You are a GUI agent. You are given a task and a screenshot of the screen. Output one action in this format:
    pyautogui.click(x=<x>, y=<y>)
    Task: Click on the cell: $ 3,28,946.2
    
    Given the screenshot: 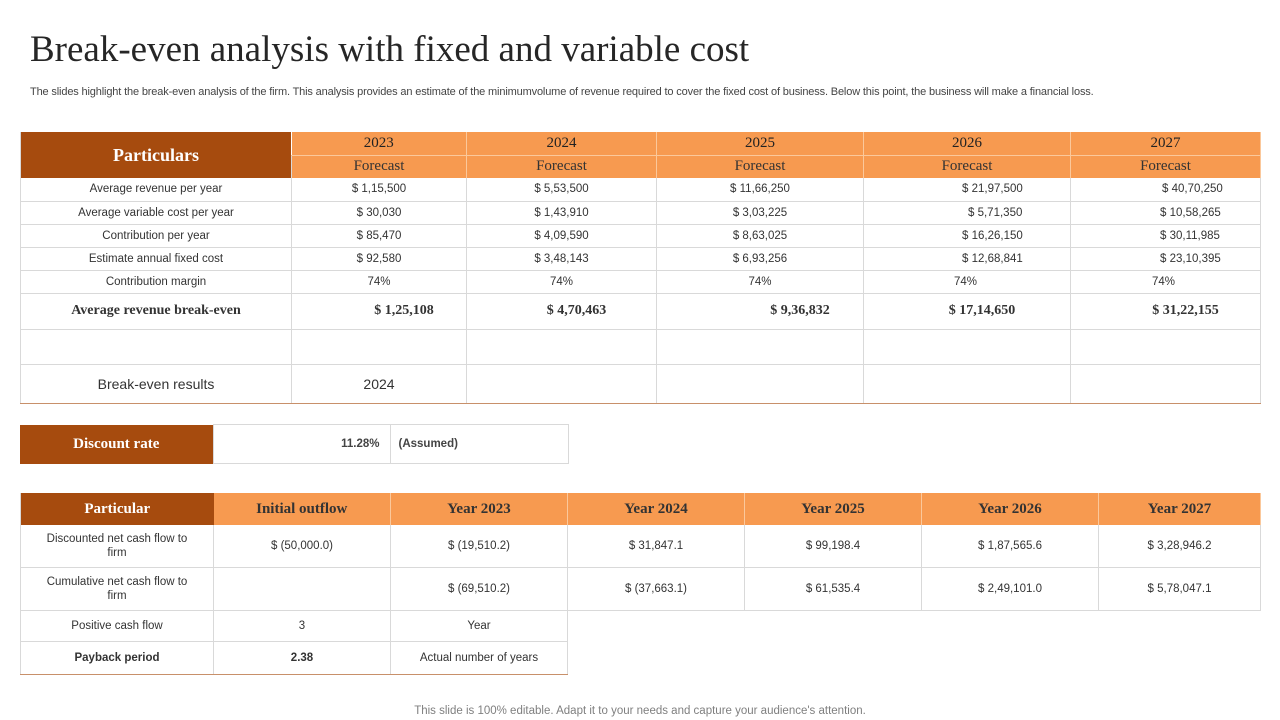 What is the action you would take?
    pyautogui.click(x=1179, y=546)
    